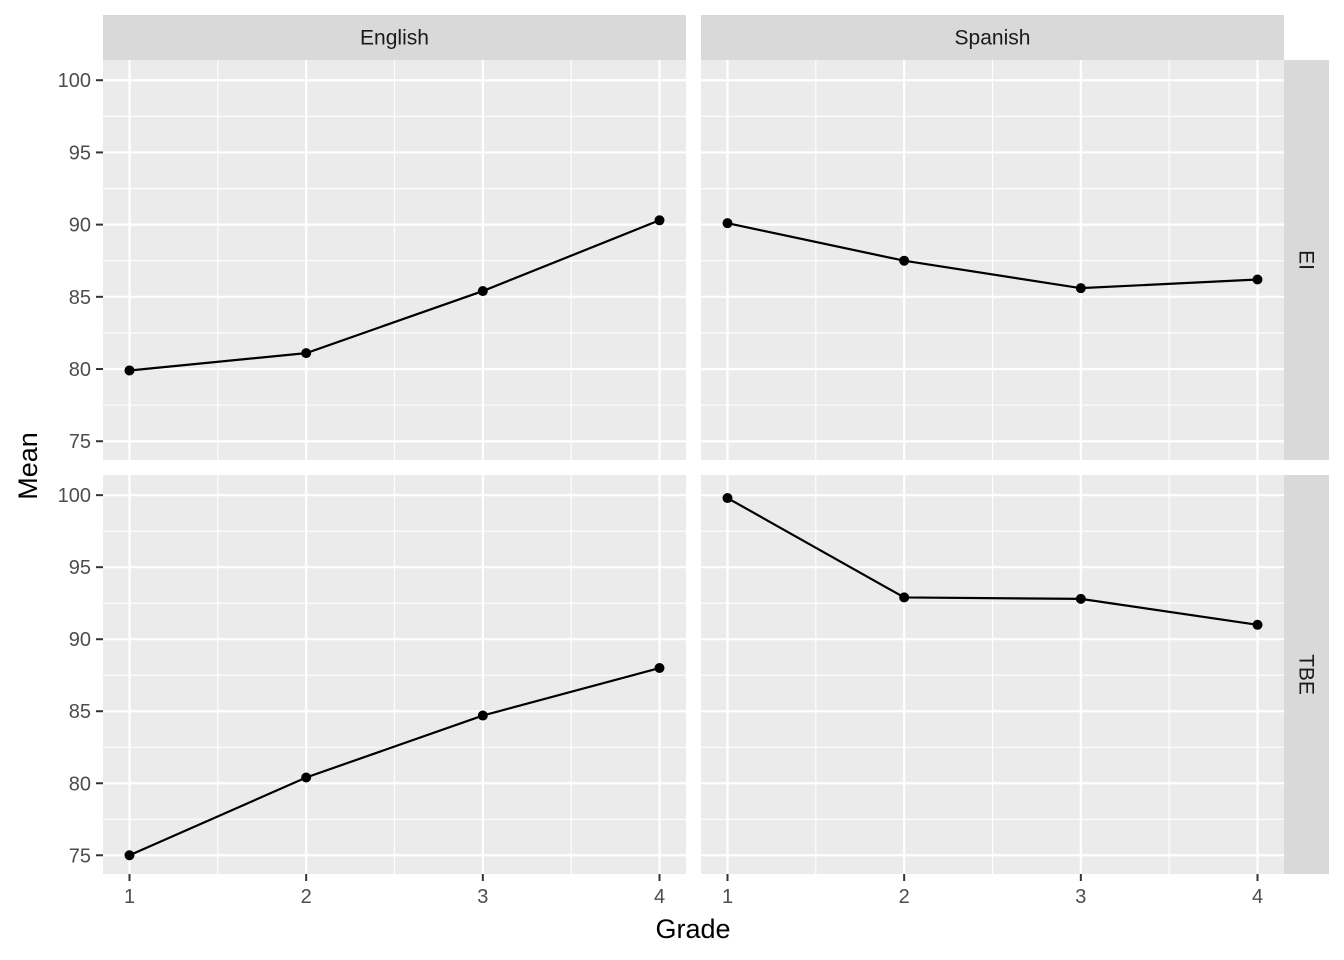 The width and height of the screenshot is (1344, 960). I want to click on strip-english: English, so click(394, 37).